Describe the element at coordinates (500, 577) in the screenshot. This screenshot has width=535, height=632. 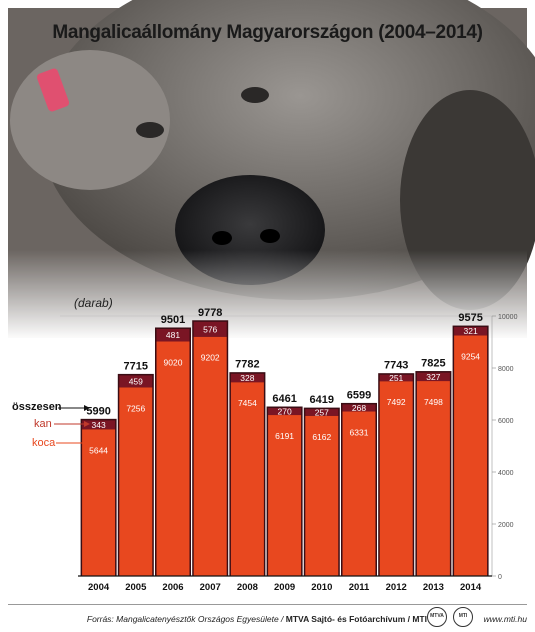
I see `y-tick-0: 0` at that location.